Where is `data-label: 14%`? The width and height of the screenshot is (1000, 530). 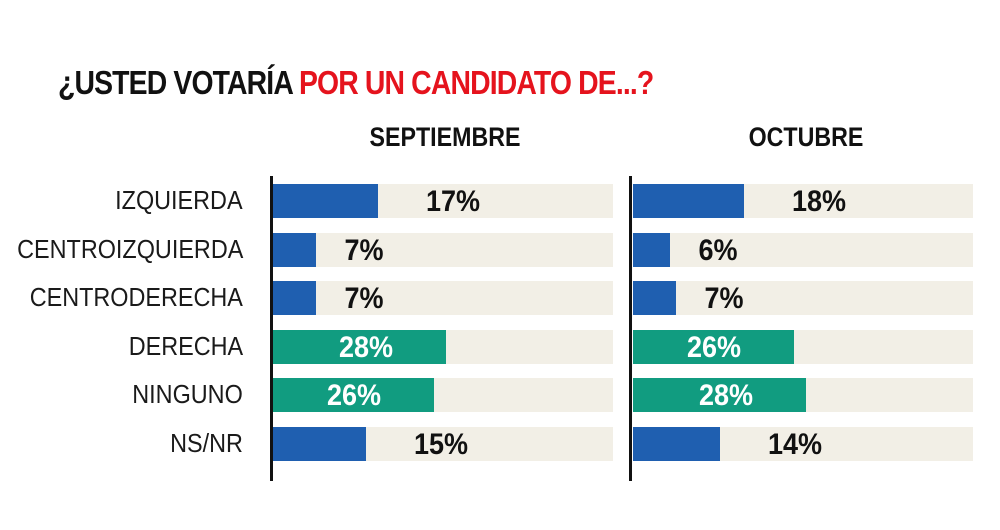 data-label: 14% is located at coordinates (794, 444).